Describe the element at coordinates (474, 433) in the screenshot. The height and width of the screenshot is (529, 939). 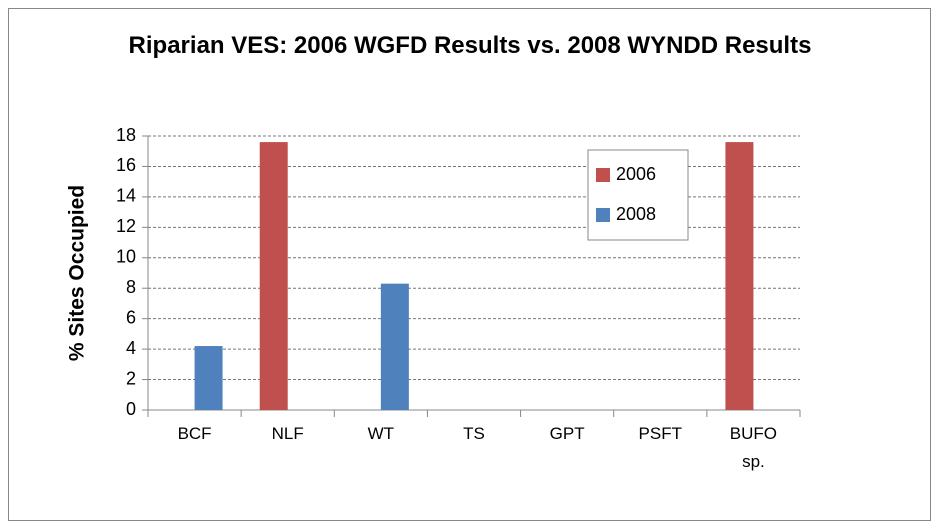
I see `x-tick-label: TS` at that location.